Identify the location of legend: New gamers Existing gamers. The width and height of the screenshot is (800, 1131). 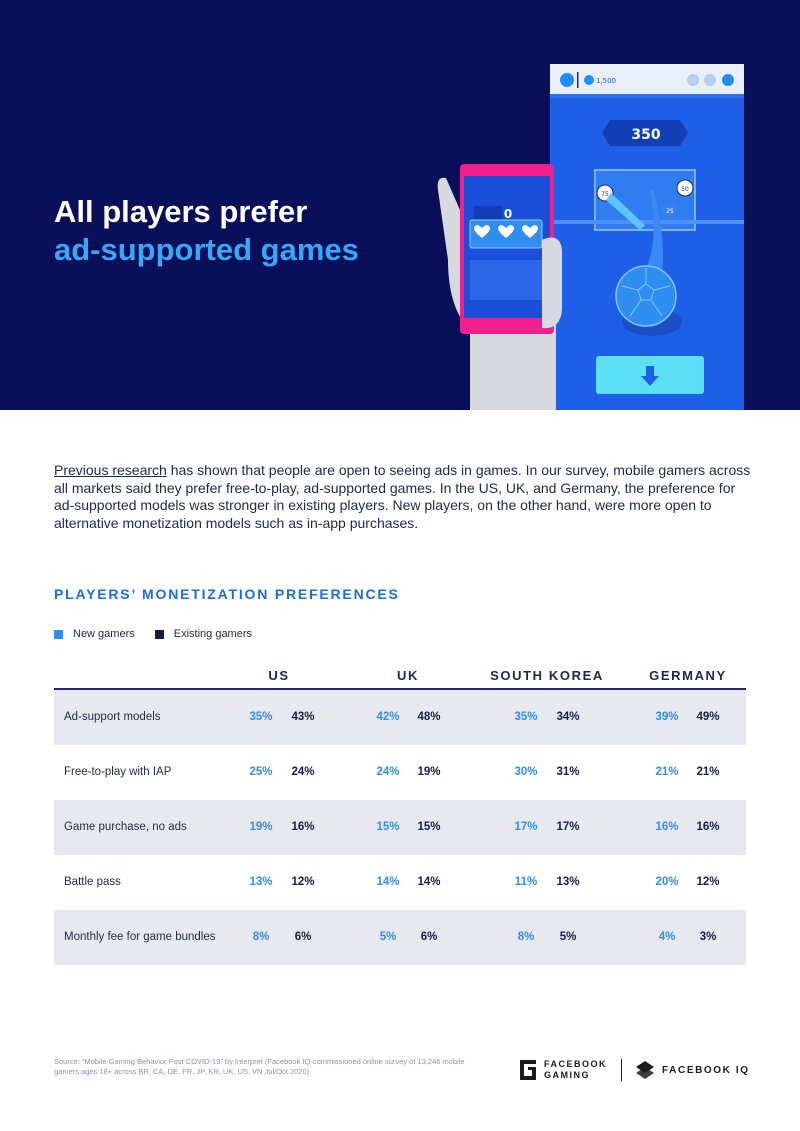
(163, 634).